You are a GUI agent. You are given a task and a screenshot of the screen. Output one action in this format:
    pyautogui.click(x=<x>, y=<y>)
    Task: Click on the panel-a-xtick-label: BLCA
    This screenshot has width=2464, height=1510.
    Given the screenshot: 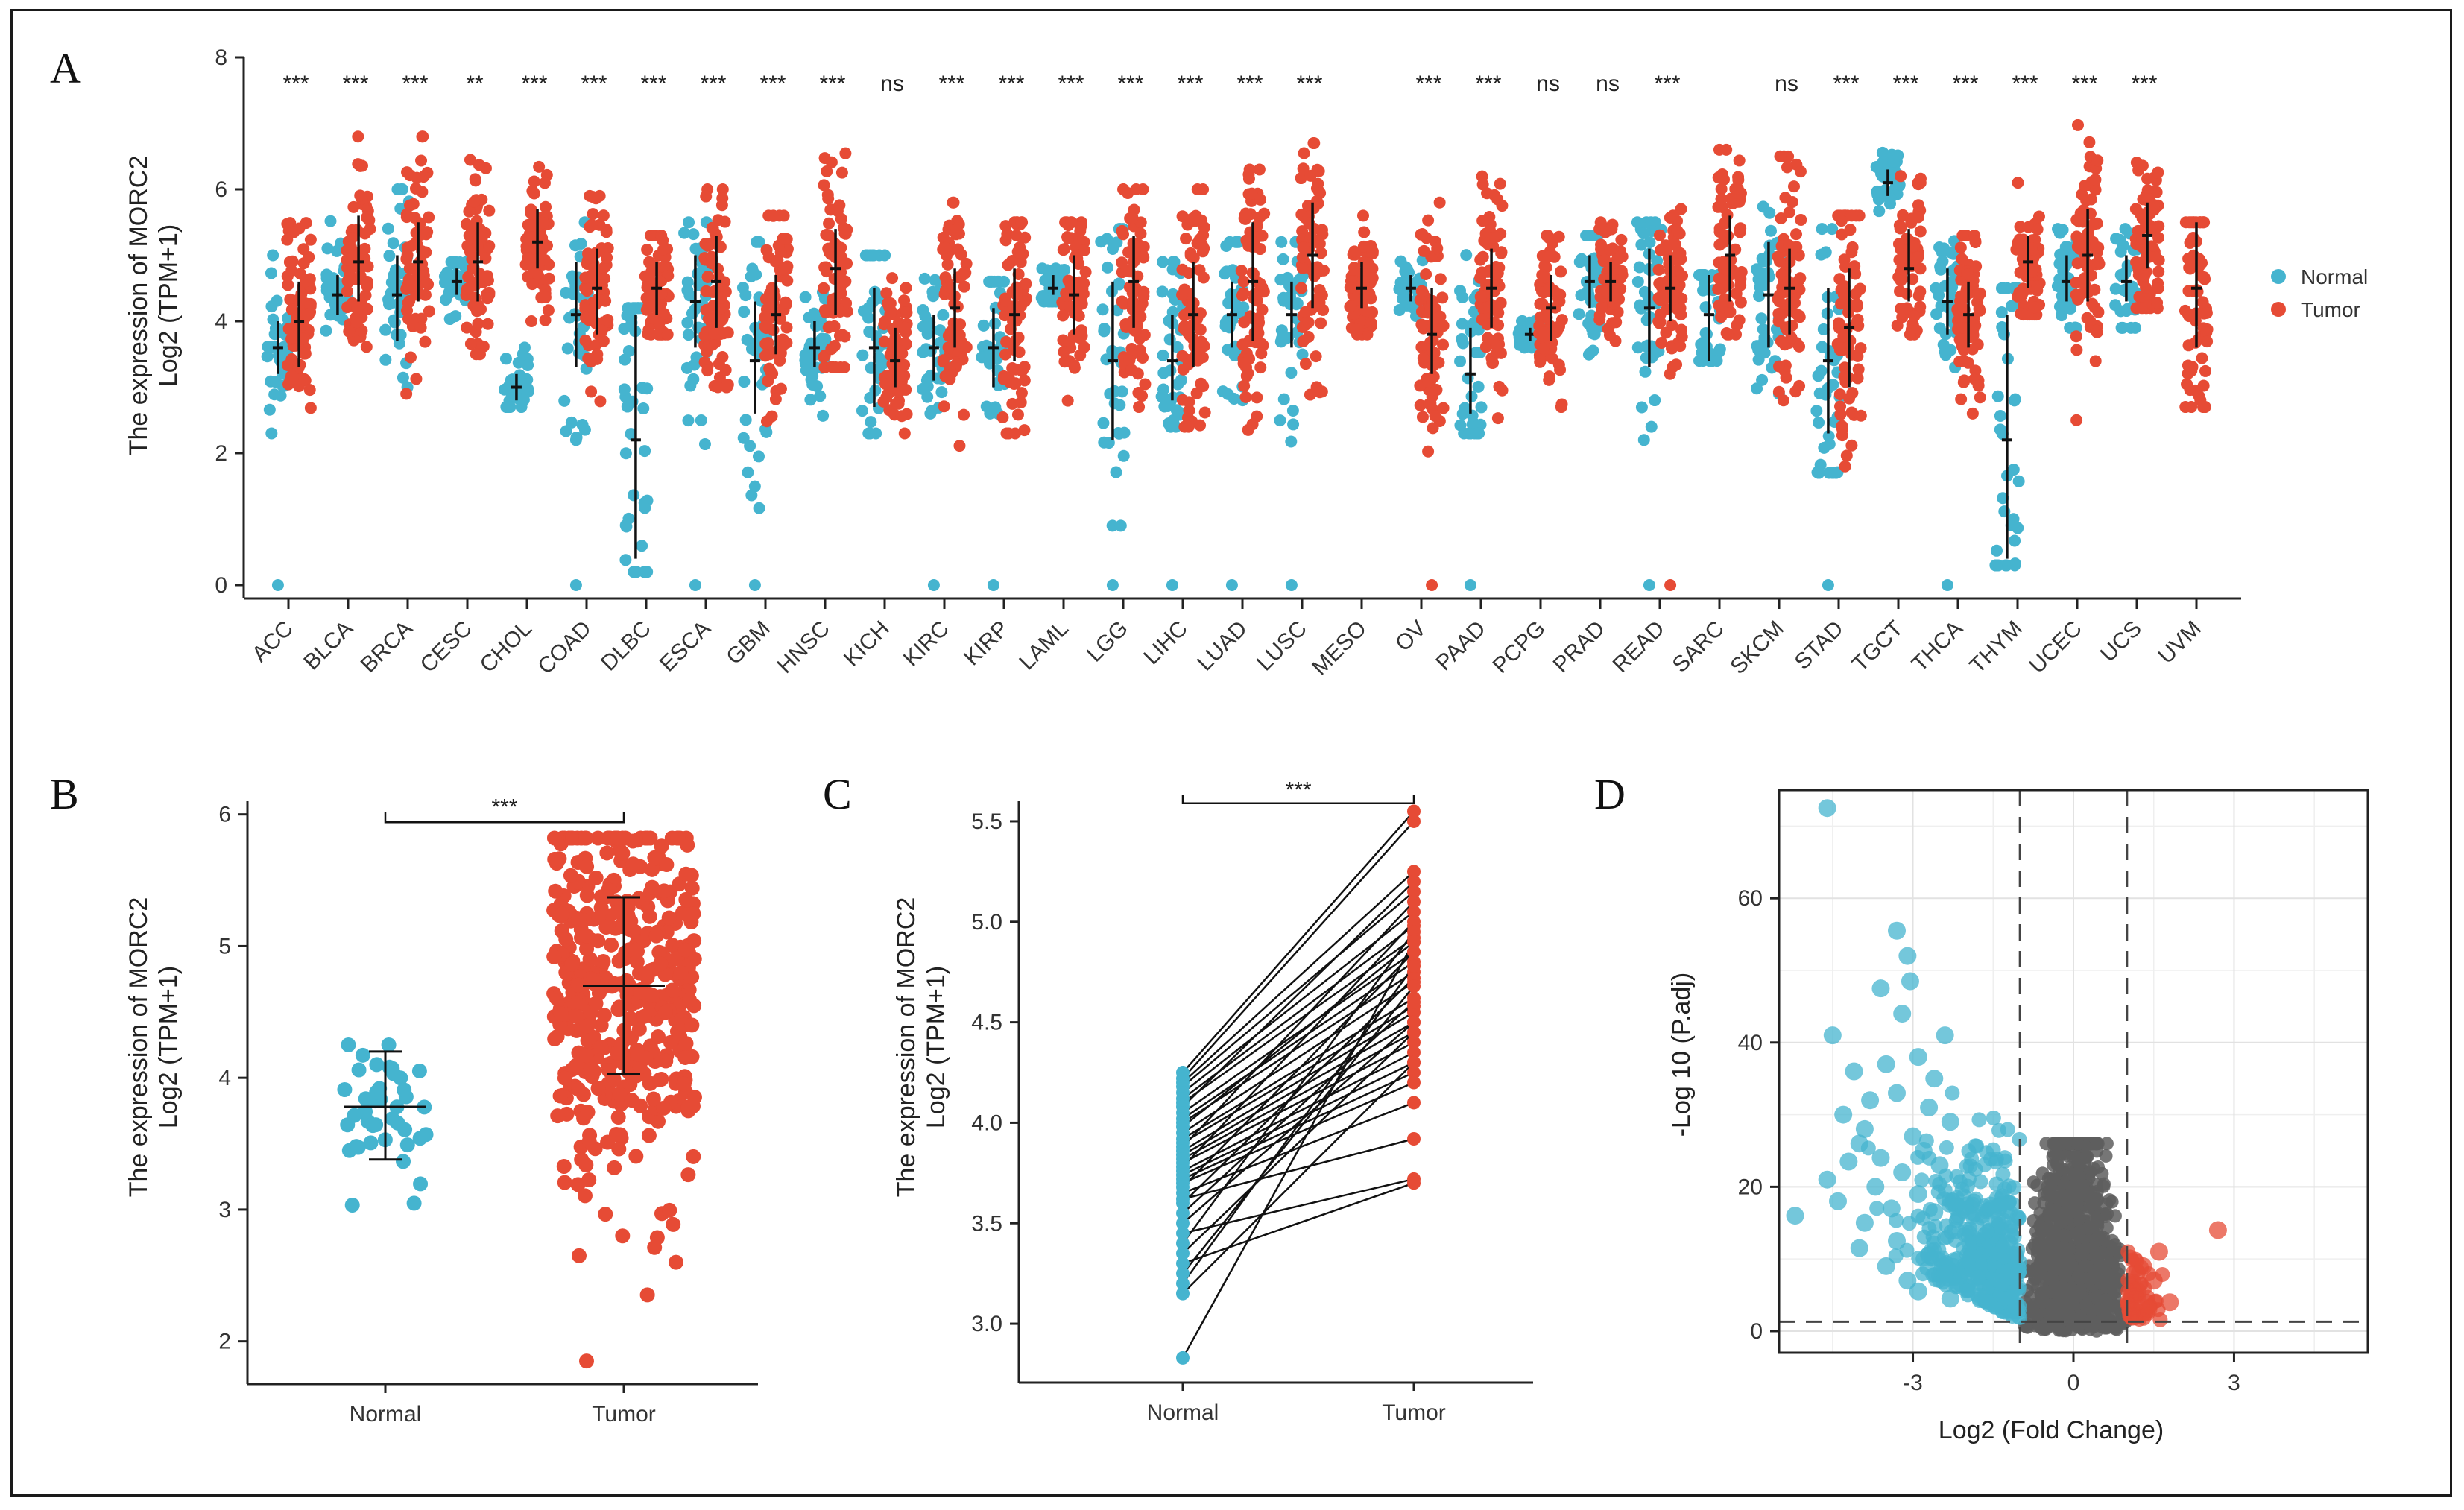 What is the action you would take?
    pyautogui.click(x=328, y=646)
    